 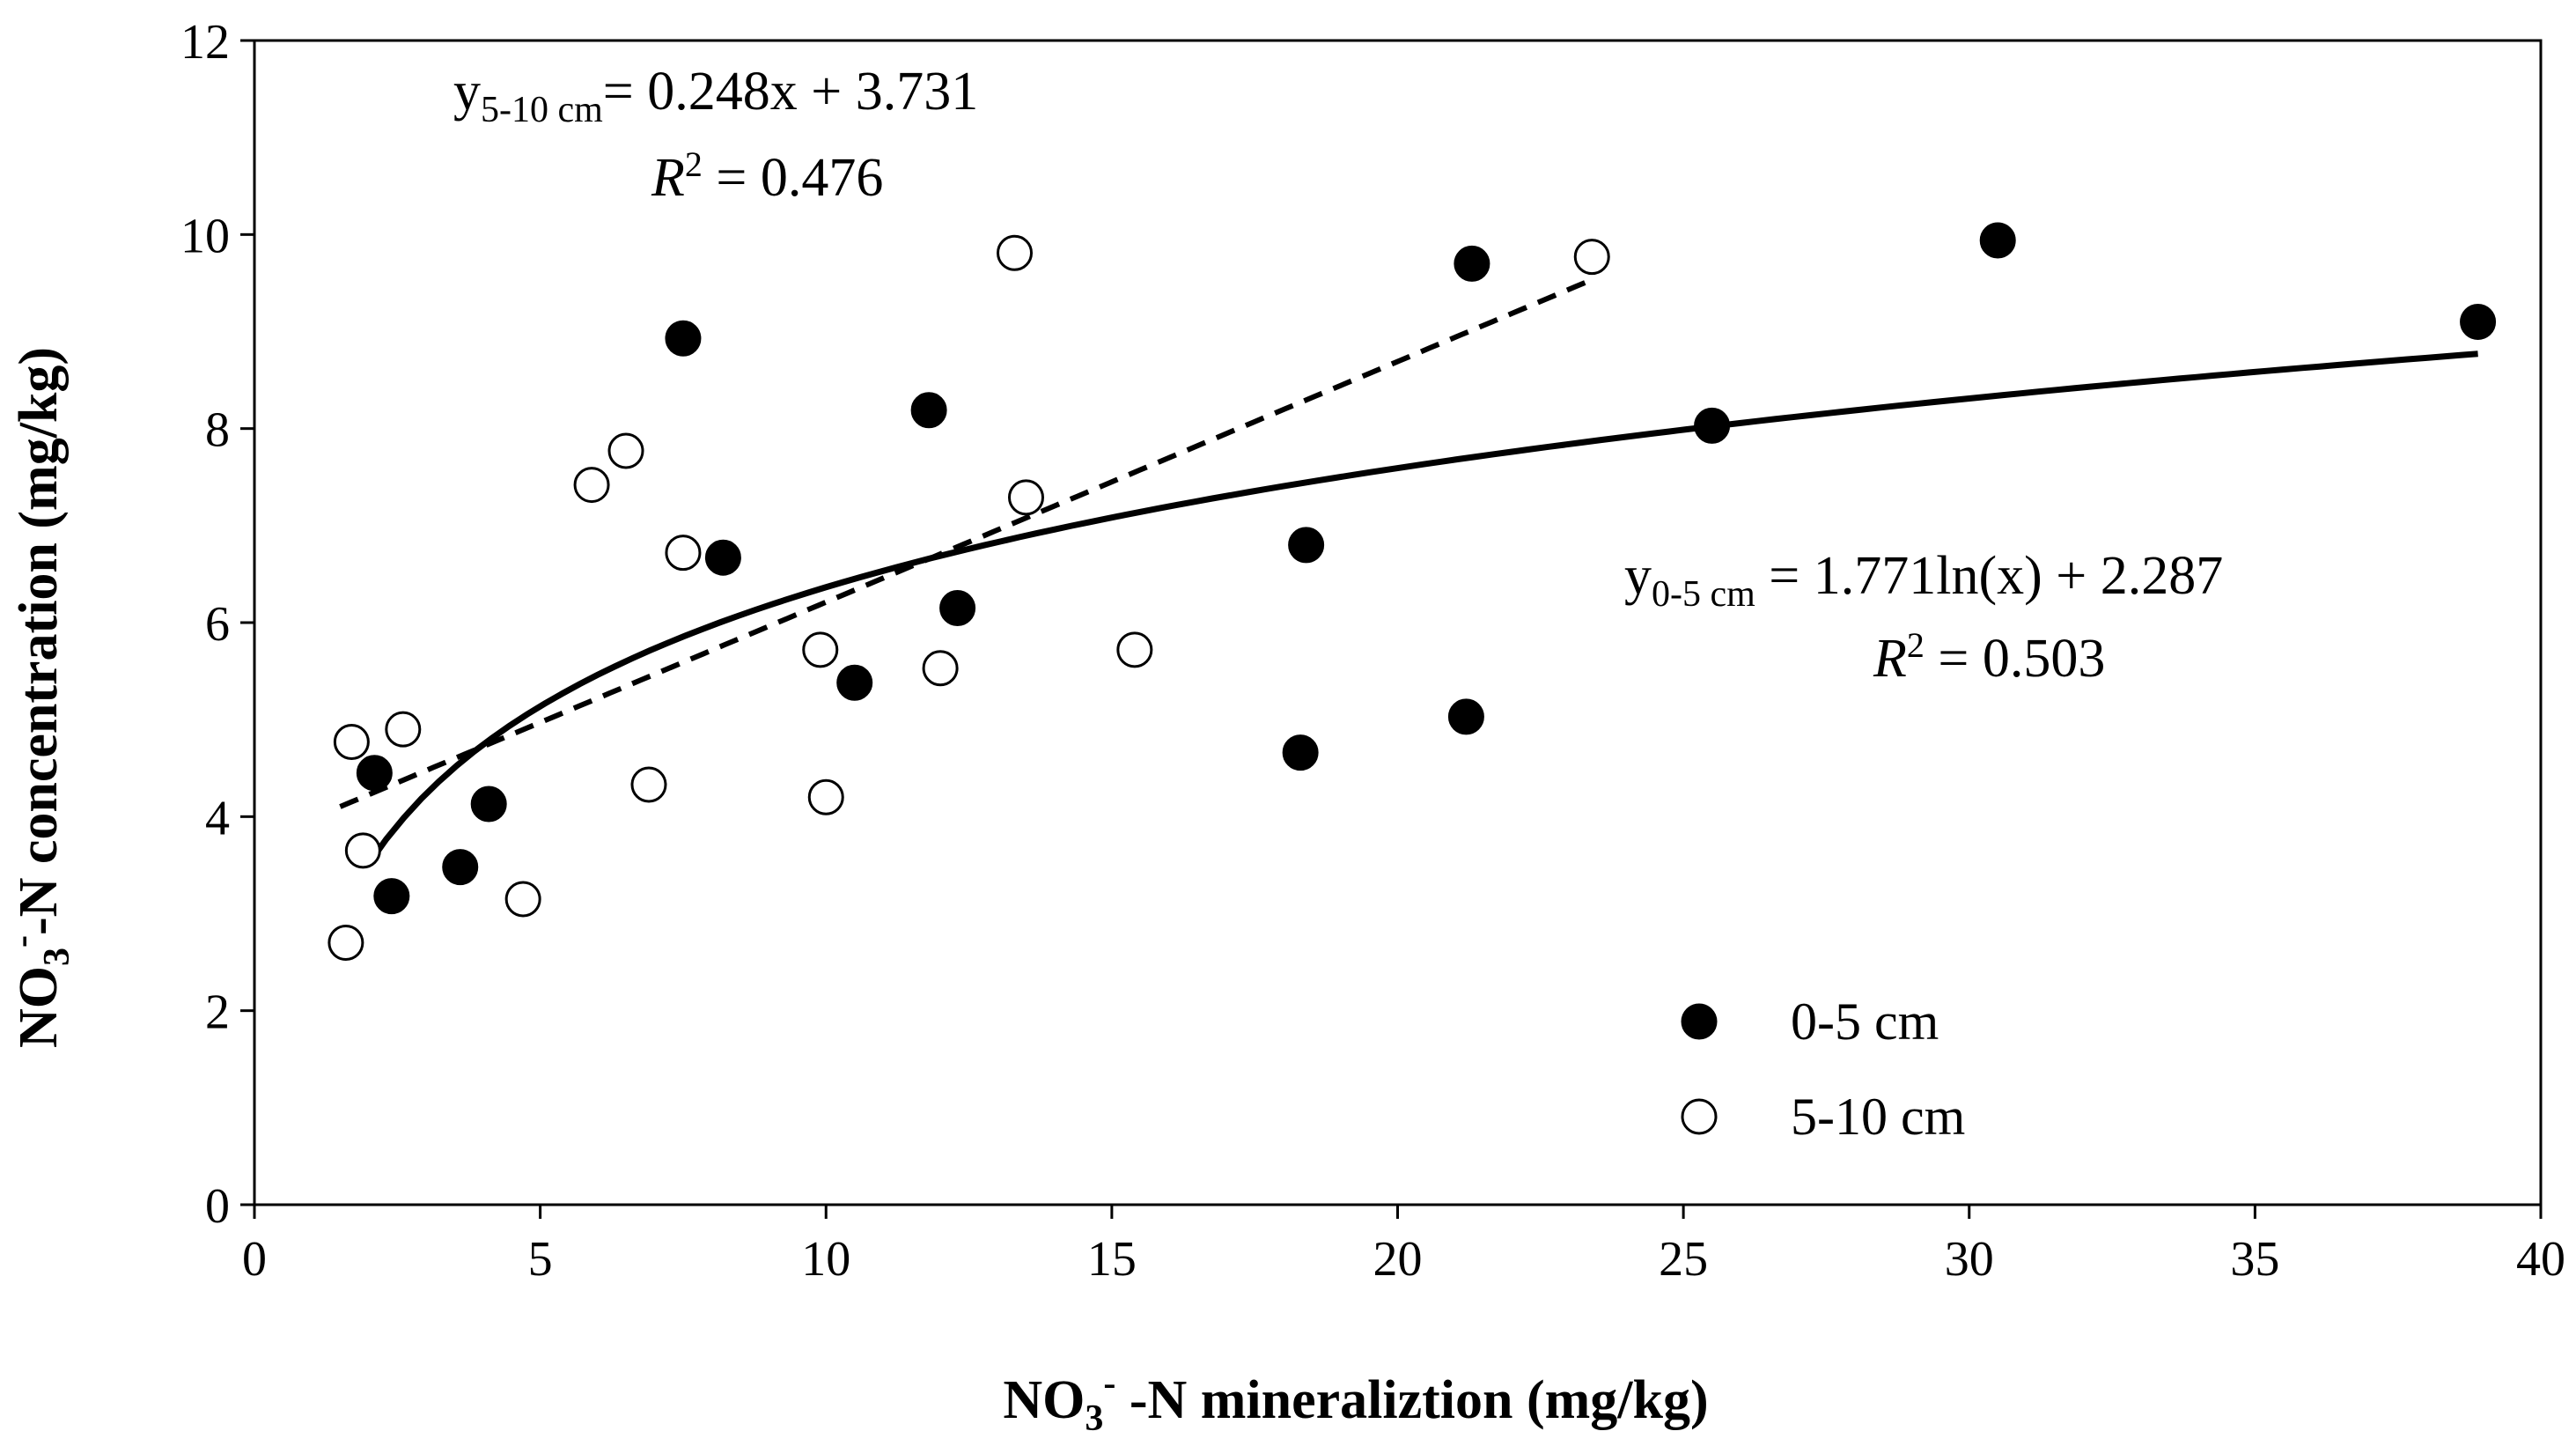 I want to click on x-tick-label: 0, so click(x=255, y=1259).